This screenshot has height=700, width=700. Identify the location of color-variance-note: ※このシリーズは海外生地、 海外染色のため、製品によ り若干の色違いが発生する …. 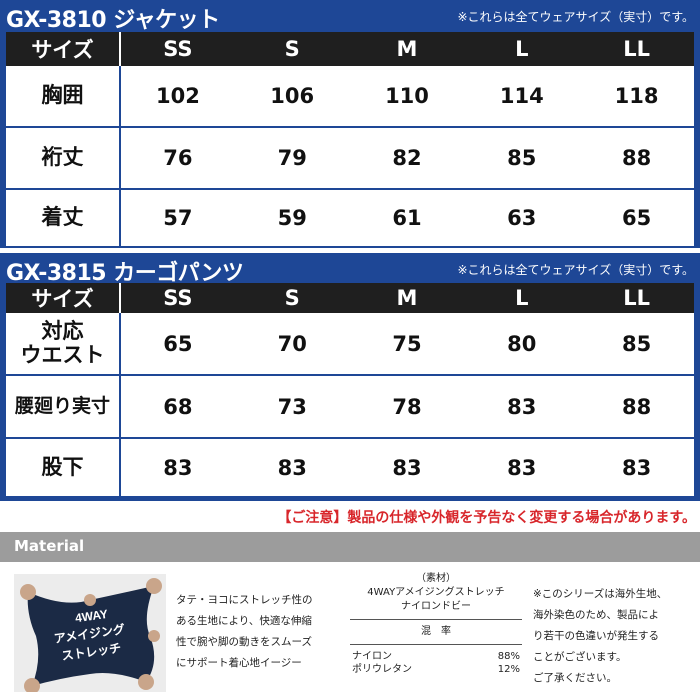
(615, 636).